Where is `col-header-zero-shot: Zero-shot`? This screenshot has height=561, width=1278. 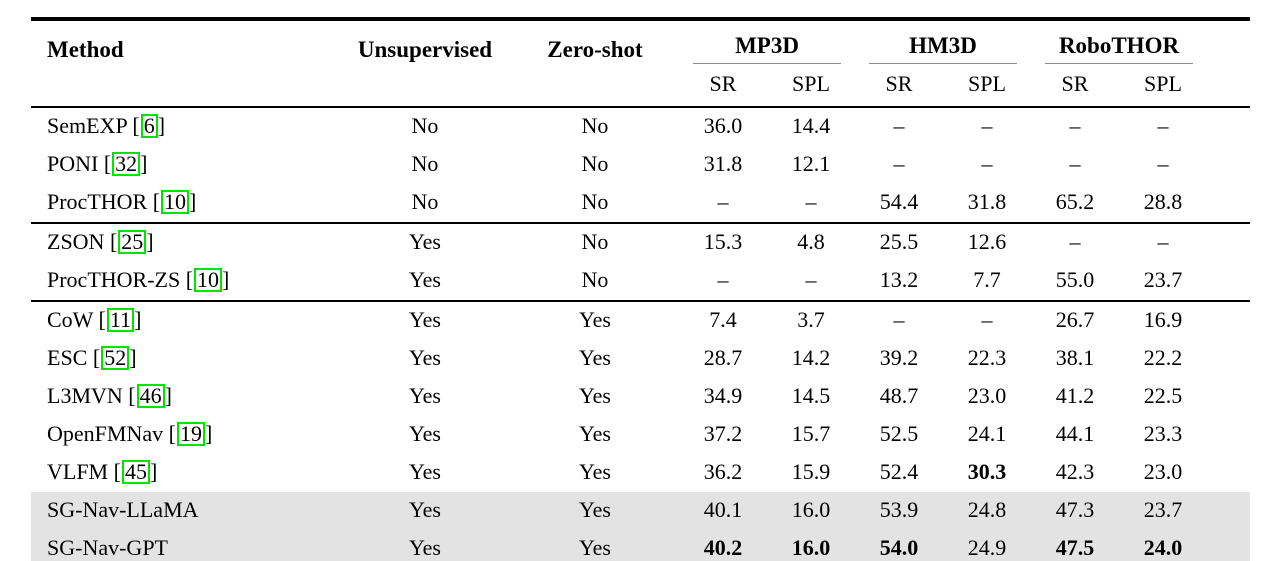 col-header-zero-shot: Zero-shot is located at coordinates (595, 49).